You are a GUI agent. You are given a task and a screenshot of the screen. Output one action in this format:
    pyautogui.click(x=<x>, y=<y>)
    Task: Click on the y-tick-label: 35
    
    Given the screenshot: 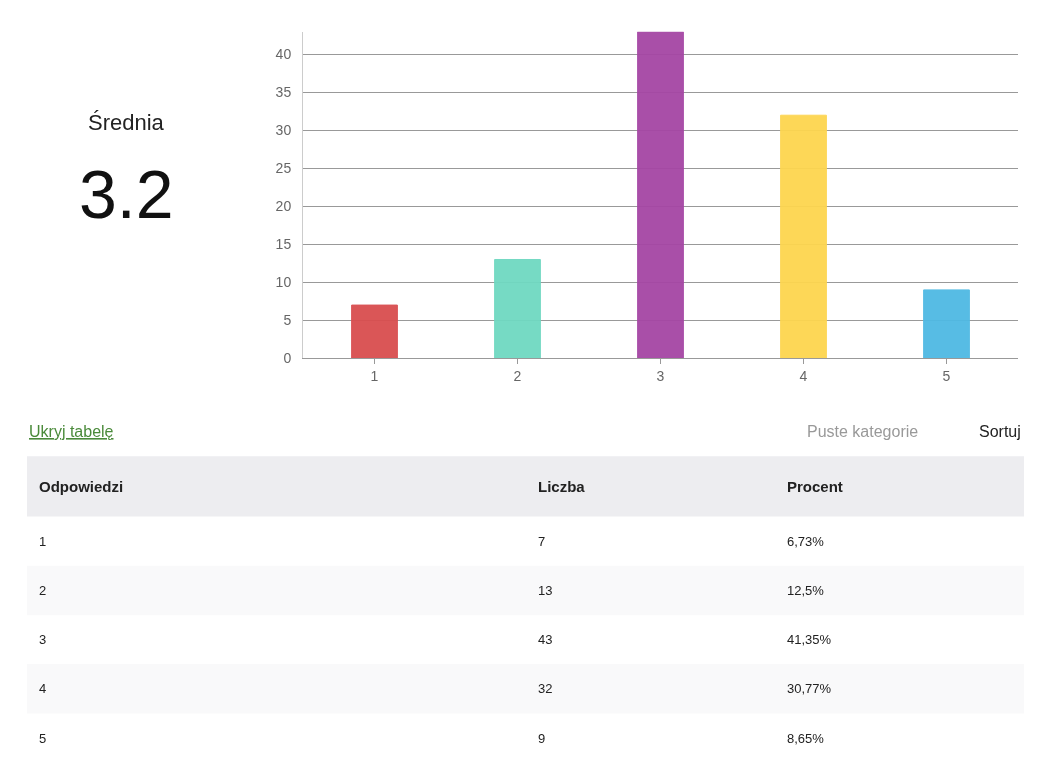 What is the action you would take?
    pyautogui.click(x=283, y=92)
    